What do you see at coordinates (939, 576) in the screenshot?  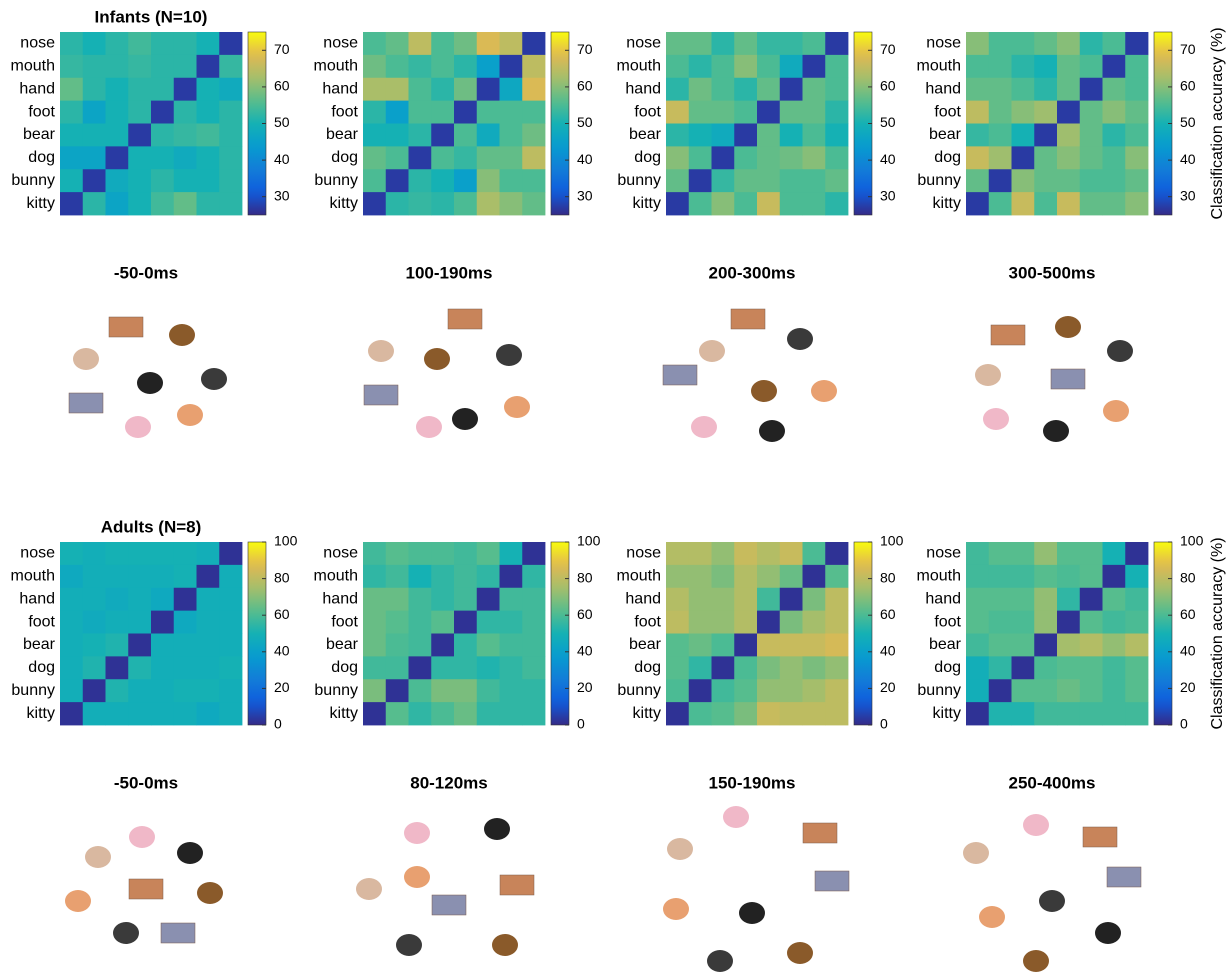 I see `row-label: mouth` at bounding box center [939, 576].